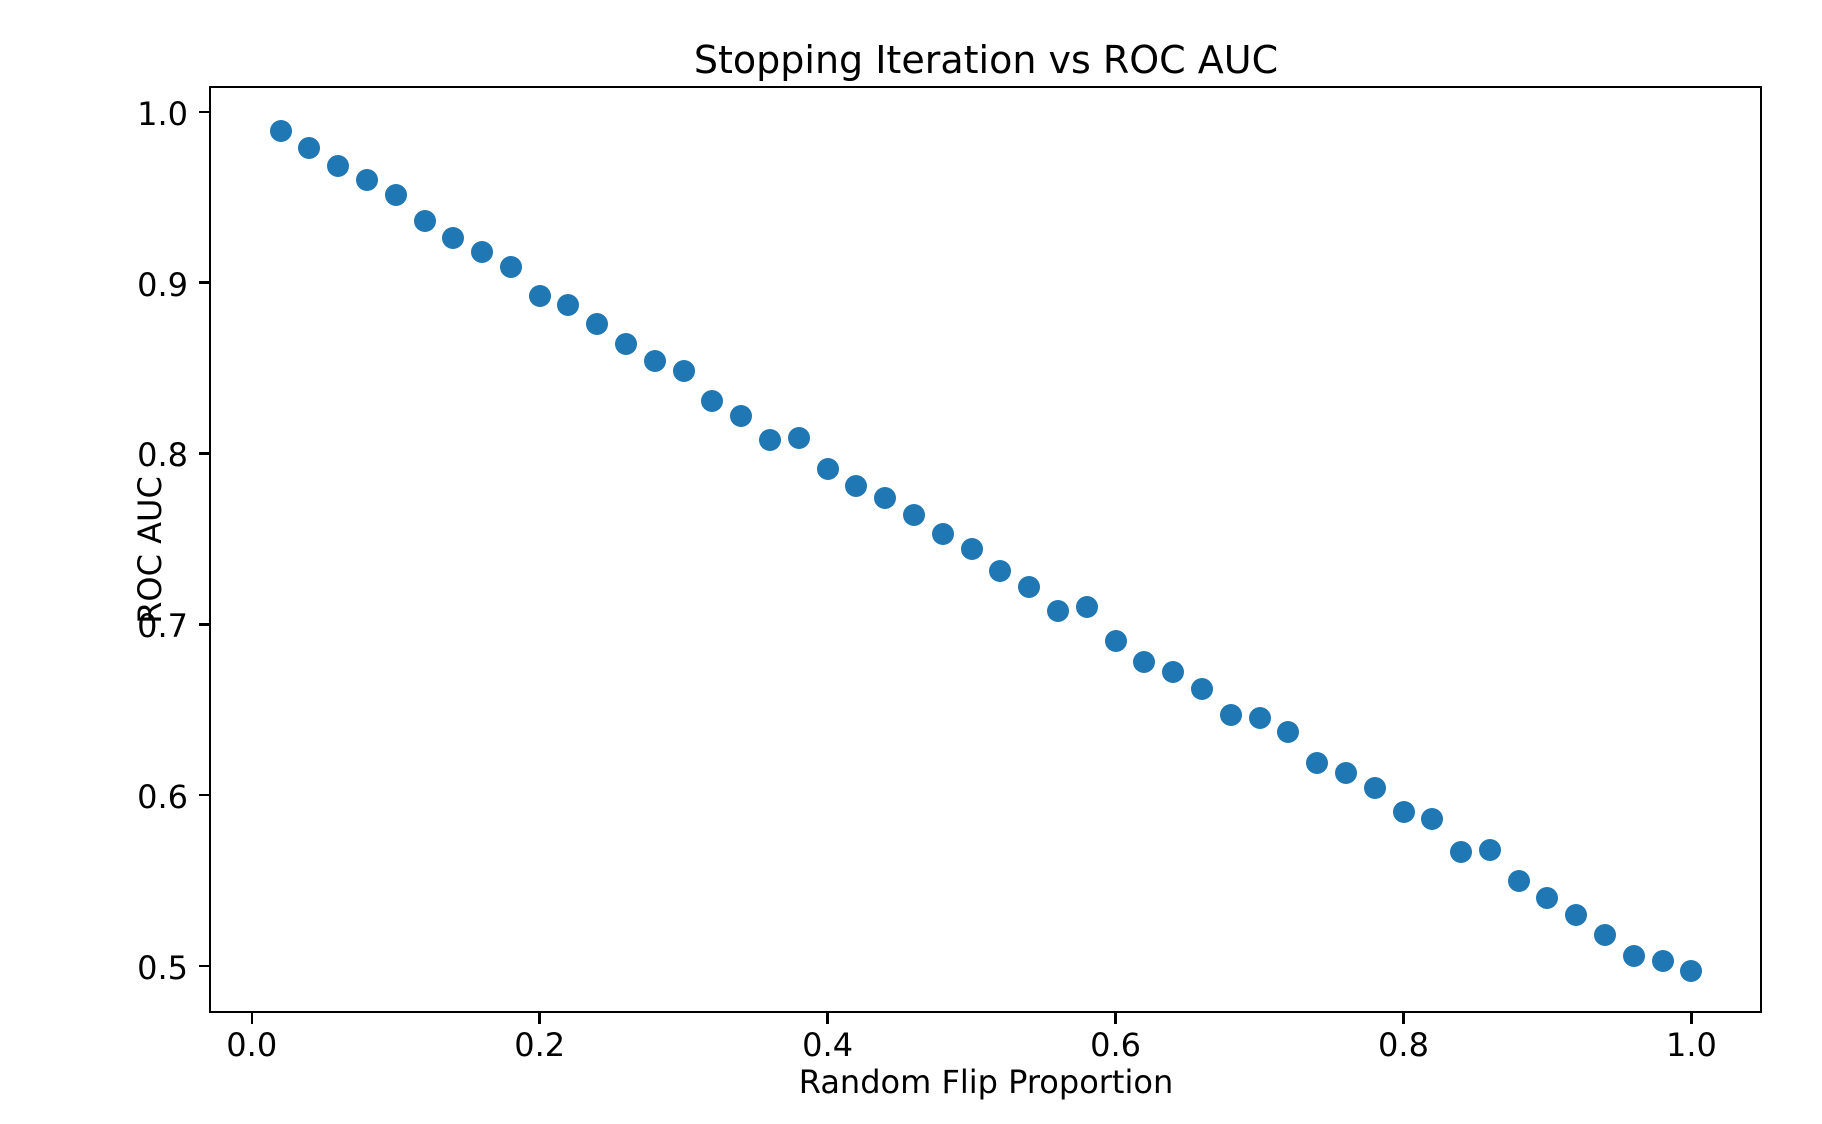  What do you see at coordinates (986, 1082) in the screenshot?
I see `x-axis-label: Random Flip Proportion` at bounding box center [986, 1082].